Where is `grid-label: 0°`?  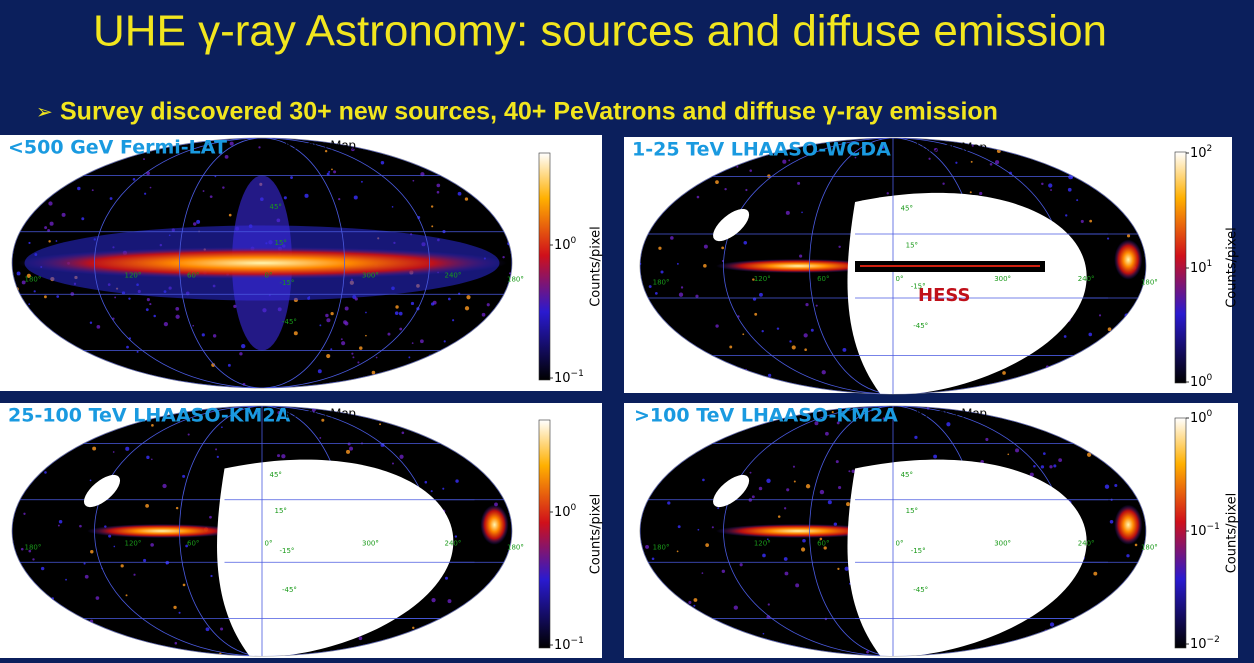
grid-label: 0° is located at coordinates (900, 279).